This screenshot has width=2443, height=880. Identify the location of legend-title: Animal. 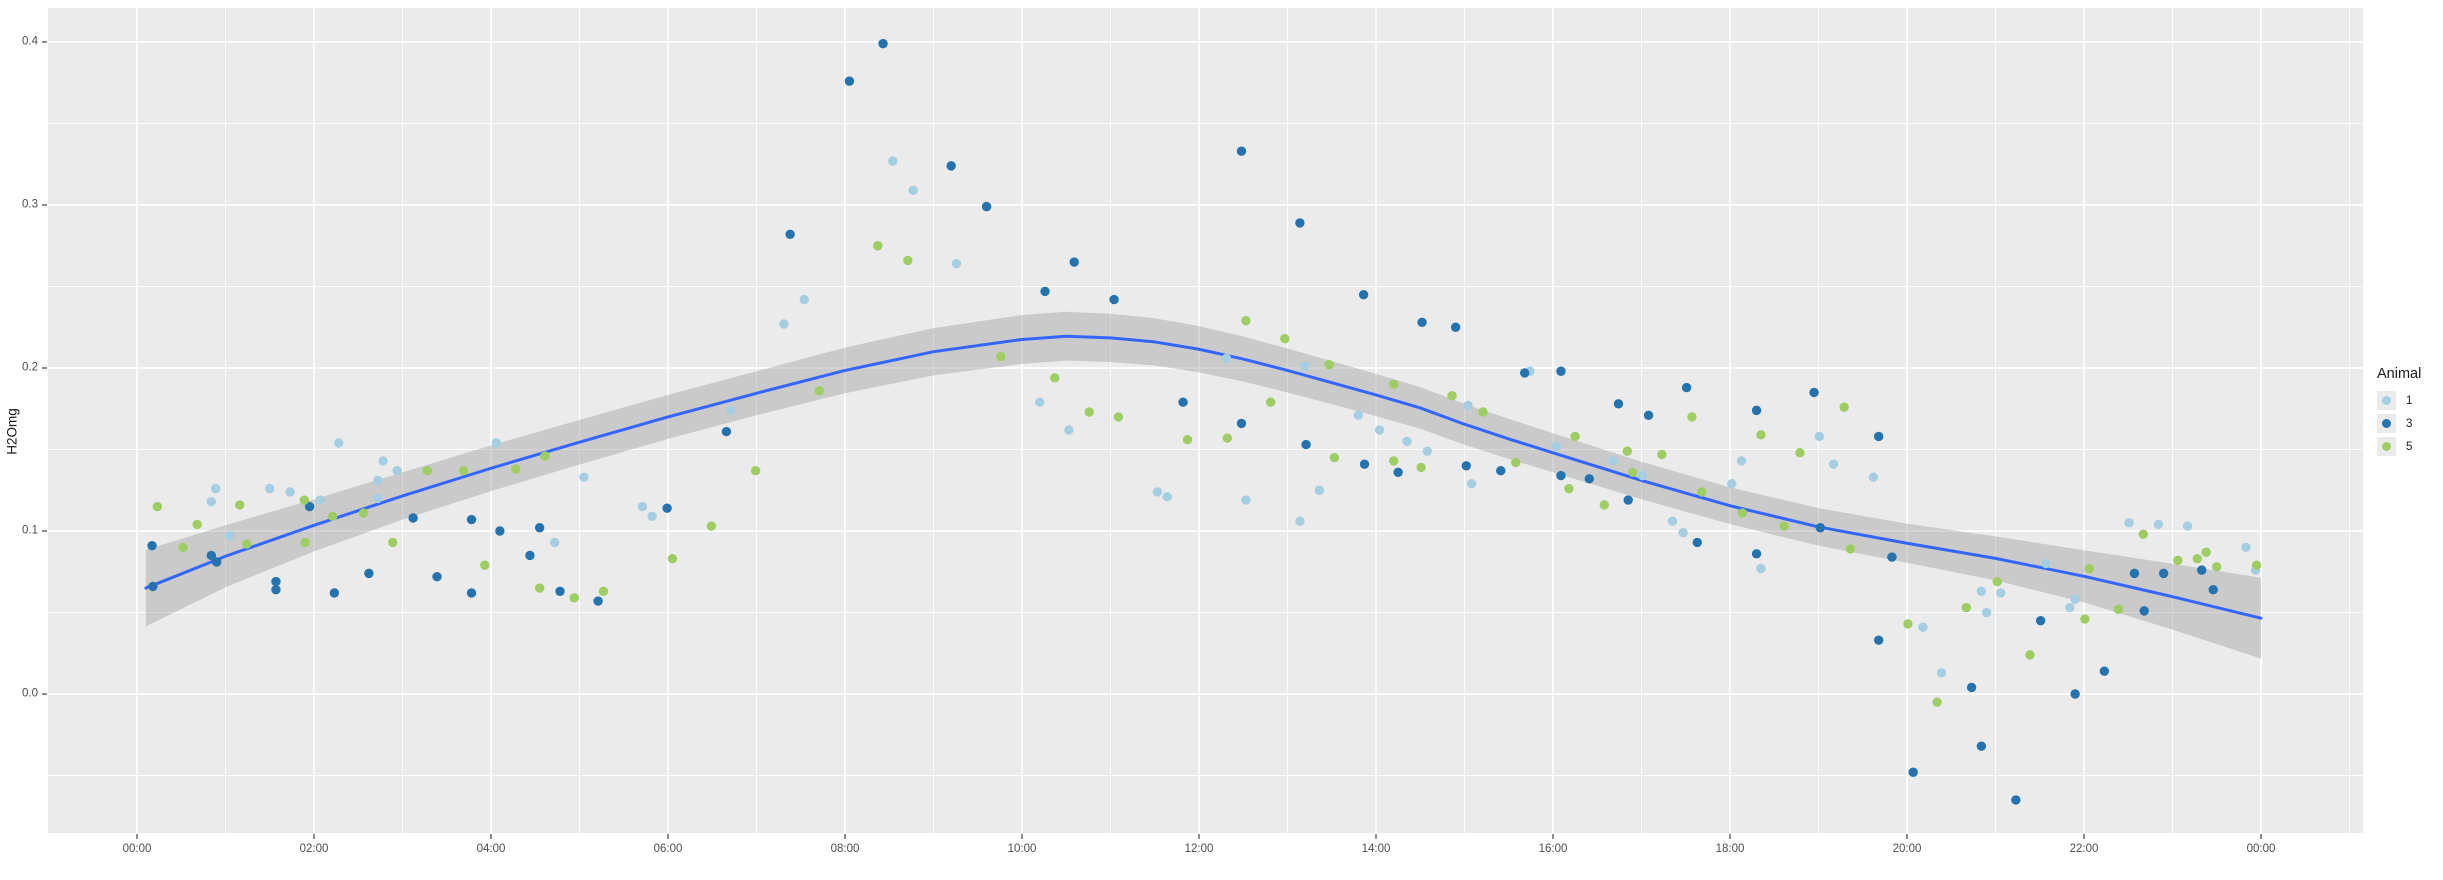
(2399, 374).